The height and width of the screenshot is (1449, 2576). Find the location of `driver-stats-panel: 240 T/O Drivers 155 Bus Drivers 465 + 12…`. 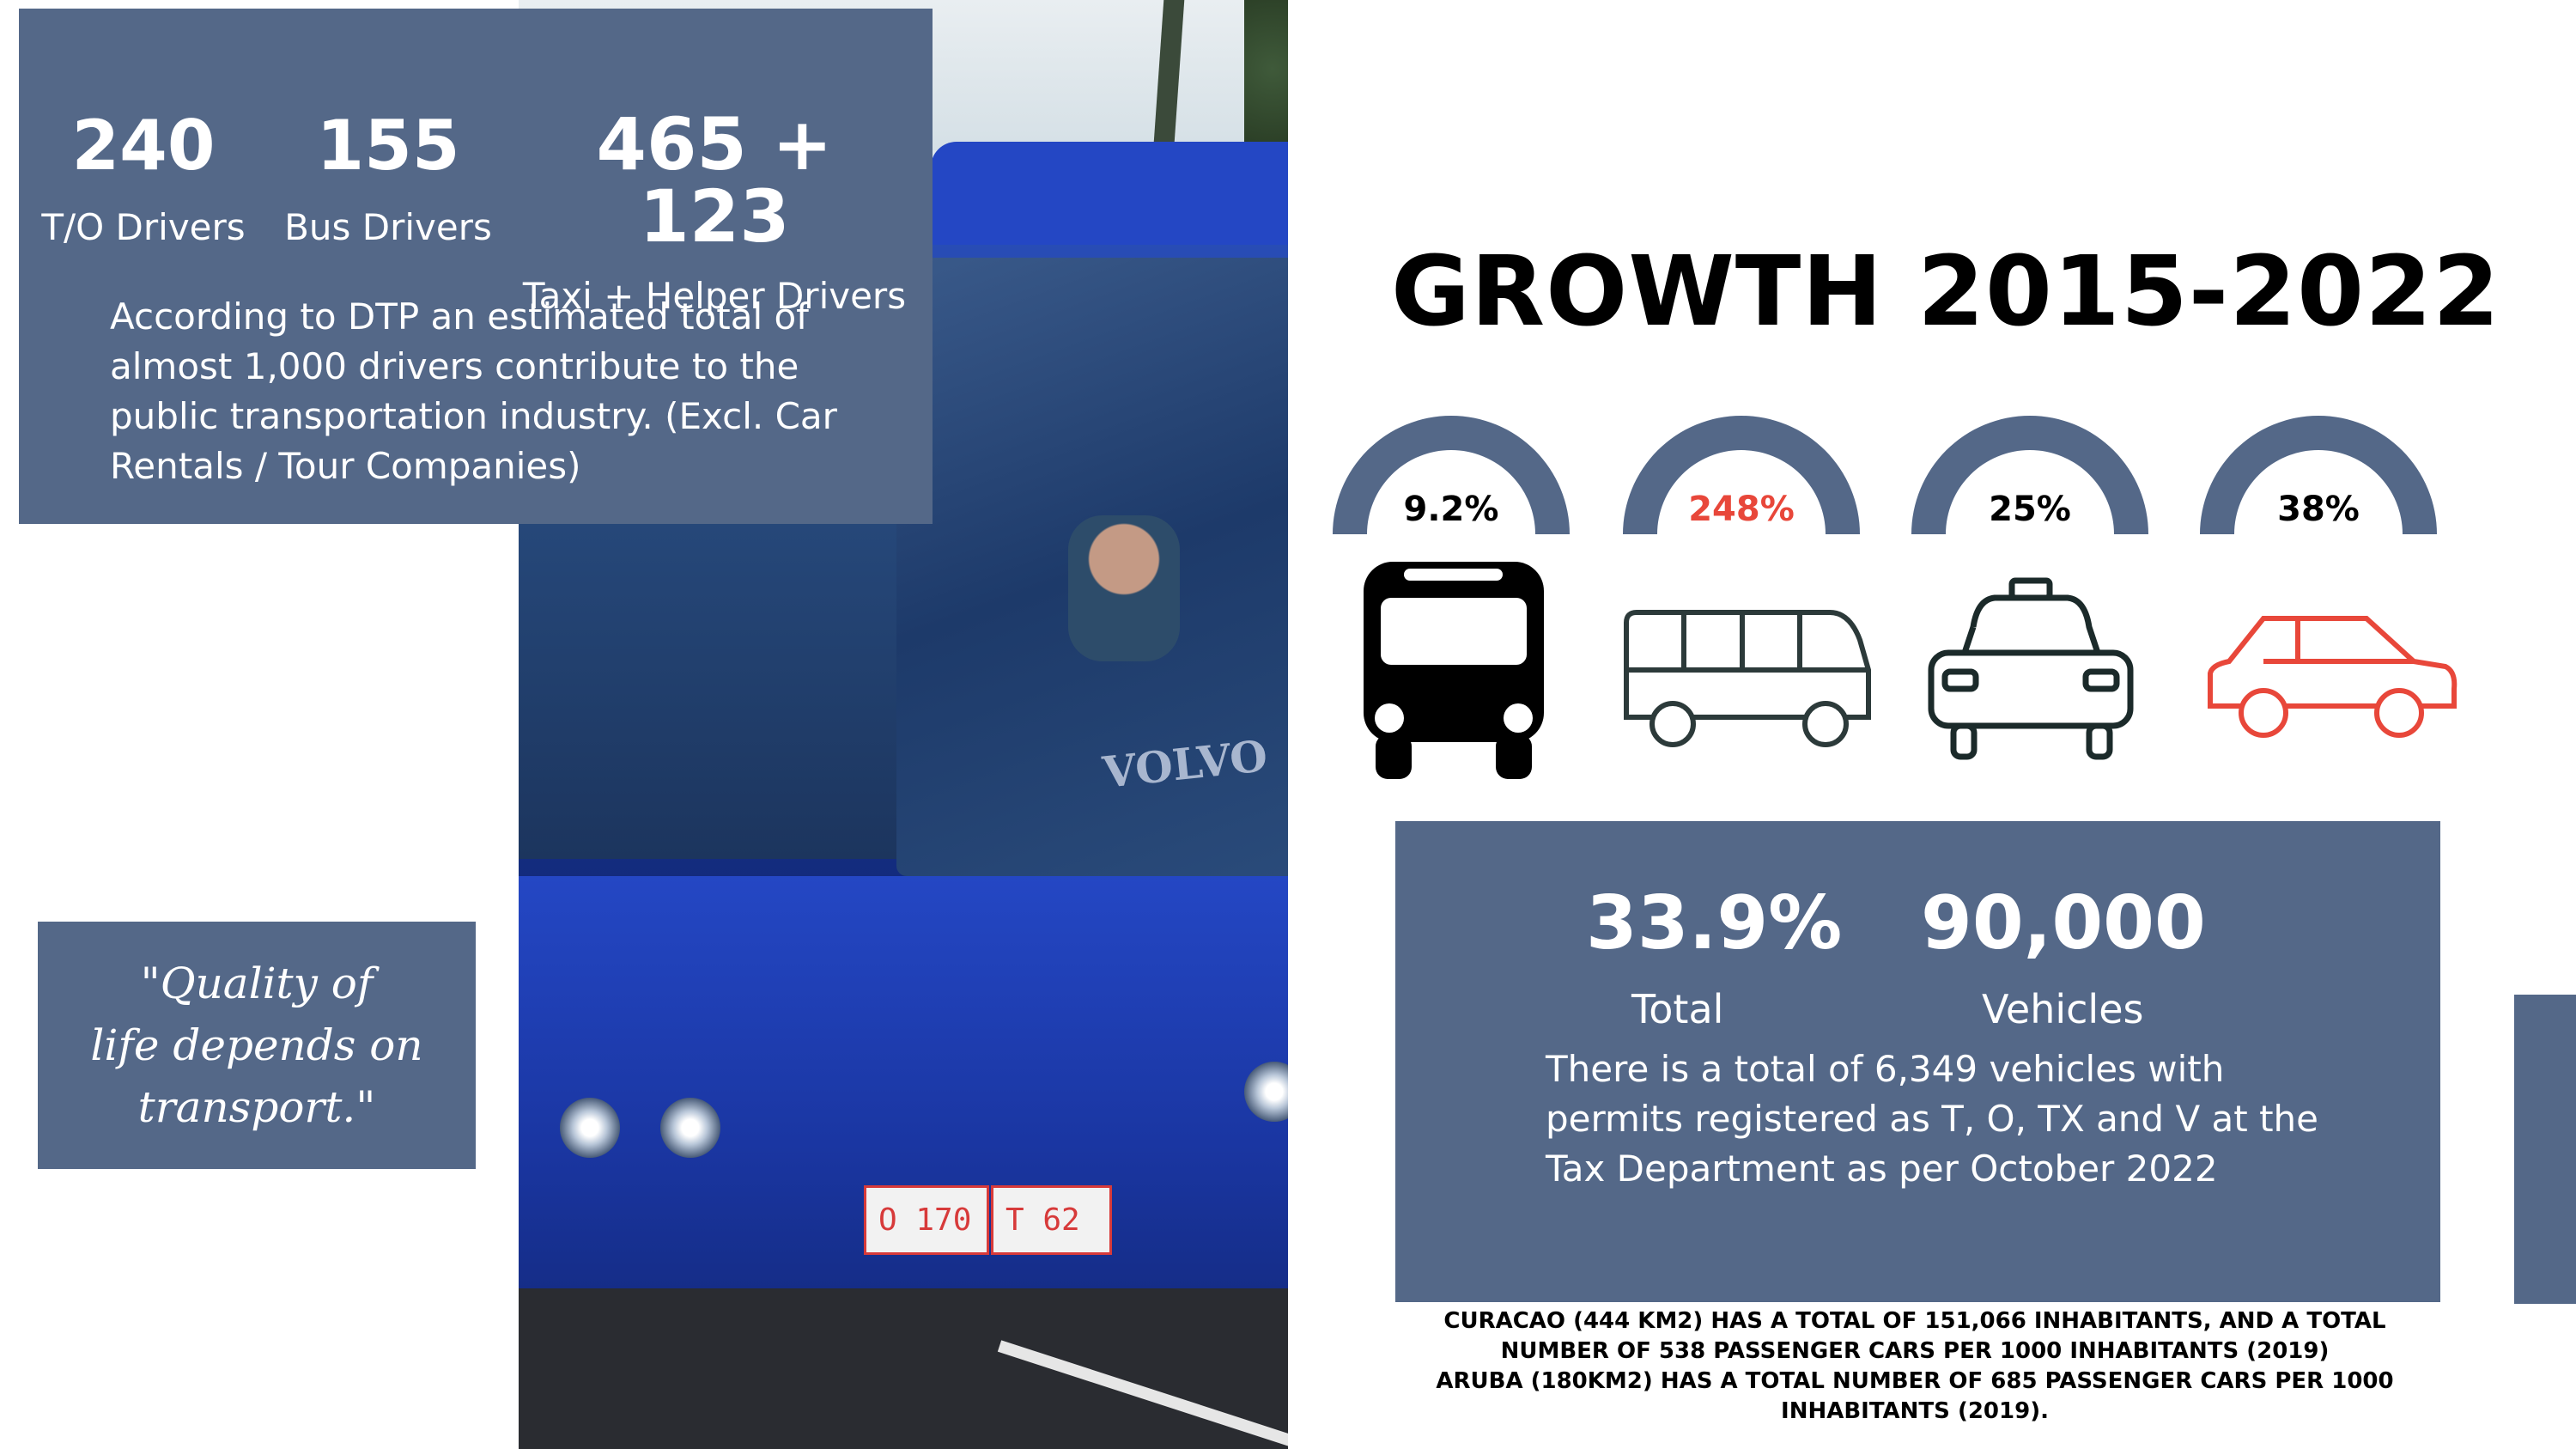

driver-stats-panel: 240 T/O Drivers 155 Bus Drivers 465 + 12… is located at coordinates (476, 266).